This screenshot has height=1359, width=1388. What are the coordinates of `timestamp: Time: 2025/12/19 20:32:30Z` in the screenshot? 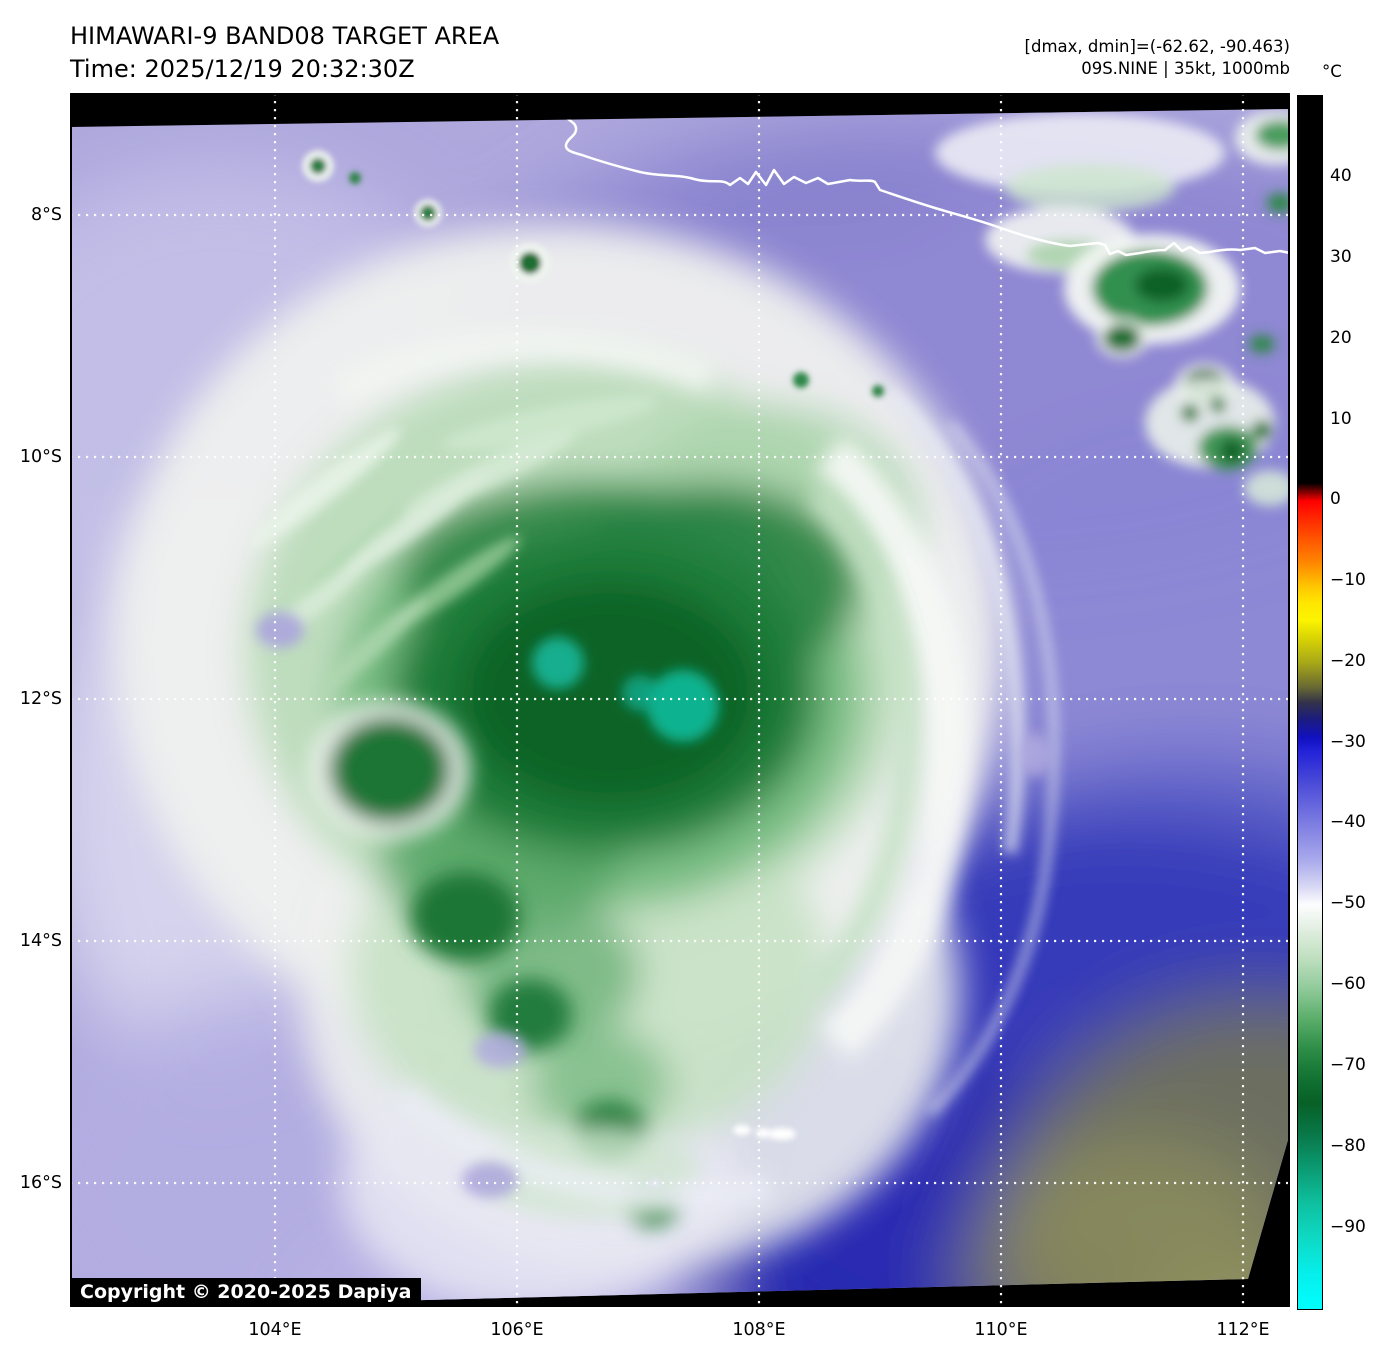 It's located at (242, 69).